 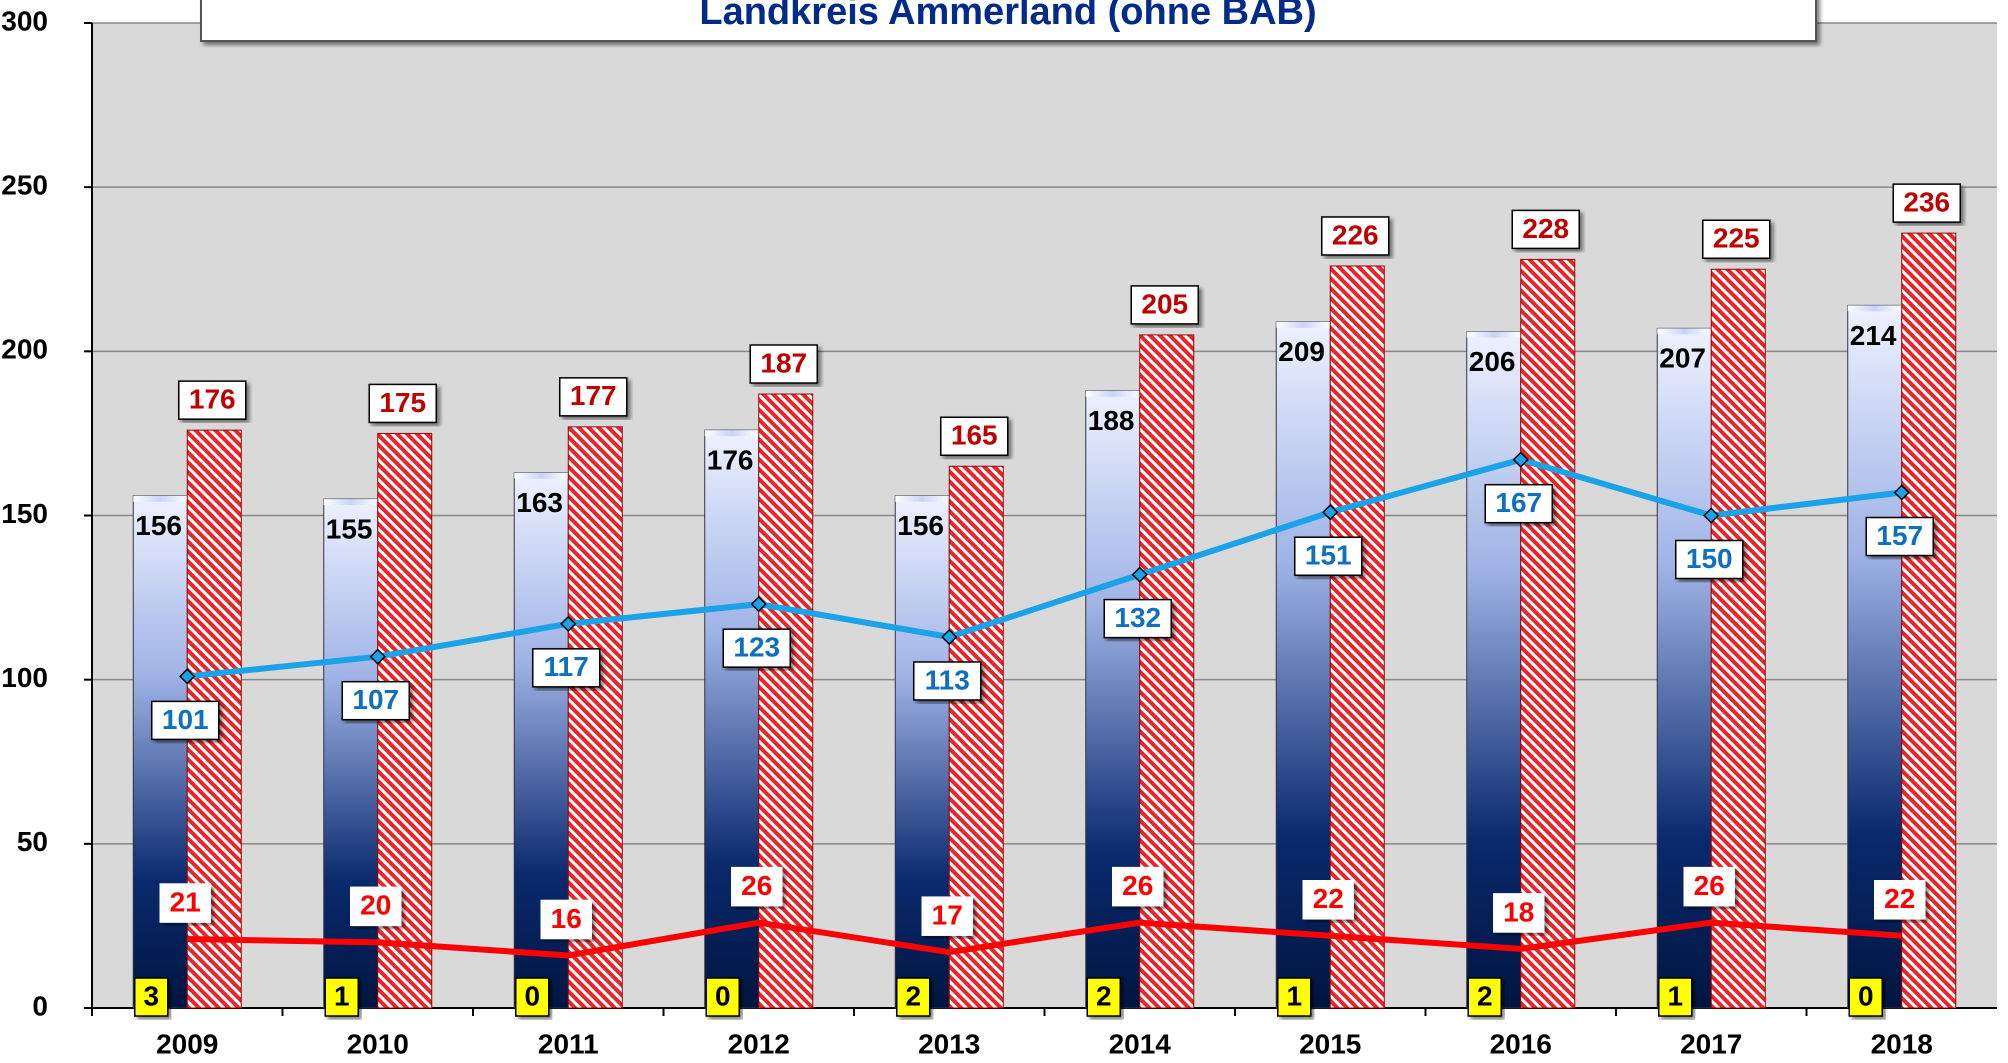 What do you see at coordinates (1711, 1043) in the screenshot?
I see `x-tick-label: 2017` at bounding box center [1711, 1043].